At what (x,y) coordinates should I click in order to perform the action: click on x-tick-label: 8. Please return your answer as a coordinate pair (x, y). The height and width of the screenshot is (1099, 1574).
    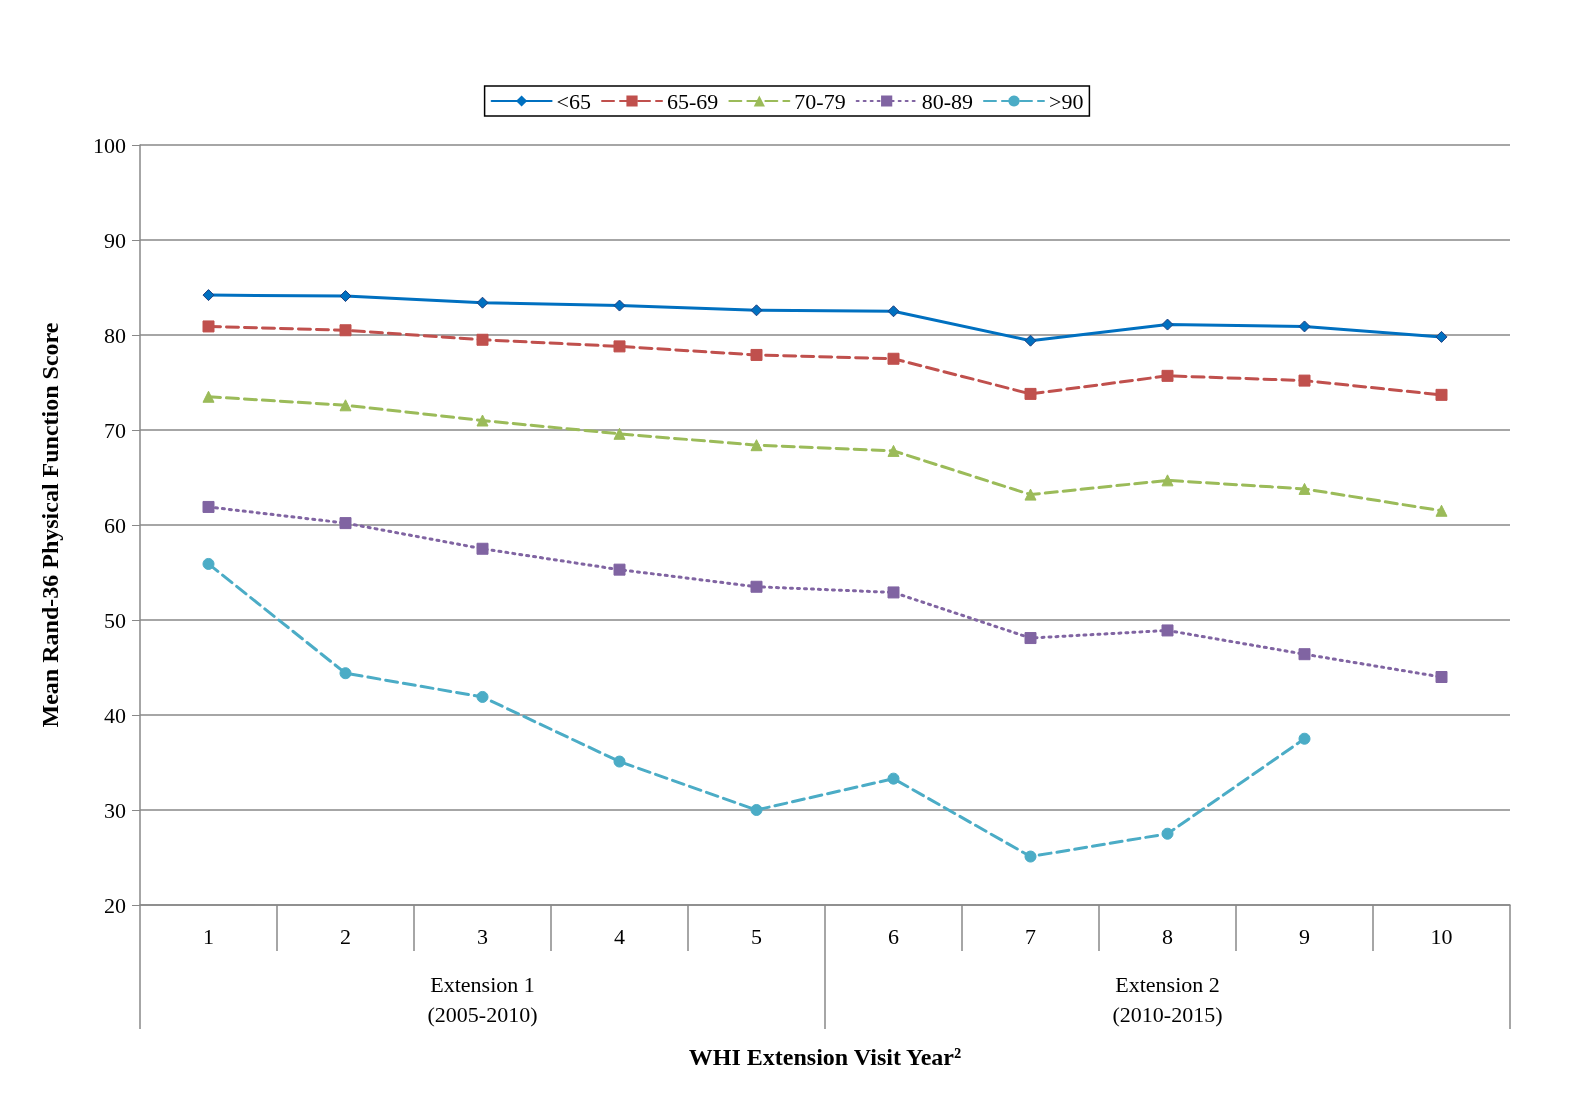
    Looking at the image, I should click on (1167, 936).